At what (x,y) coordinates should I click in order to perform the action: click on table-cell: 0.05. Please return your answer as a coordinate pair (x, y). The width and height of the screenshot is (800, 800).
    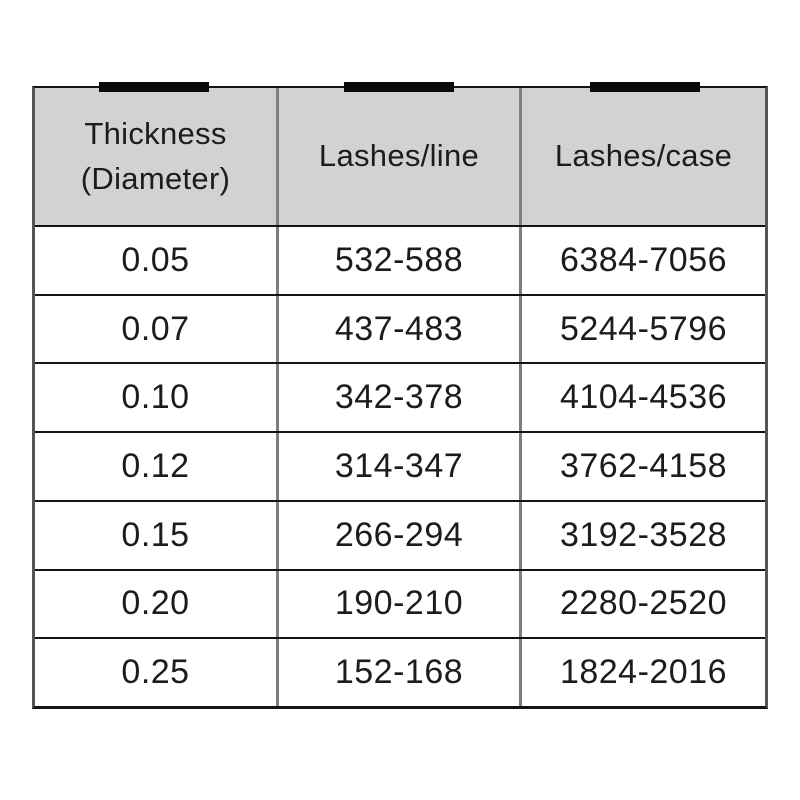
    Looking at the image, I should click on (155, 259).